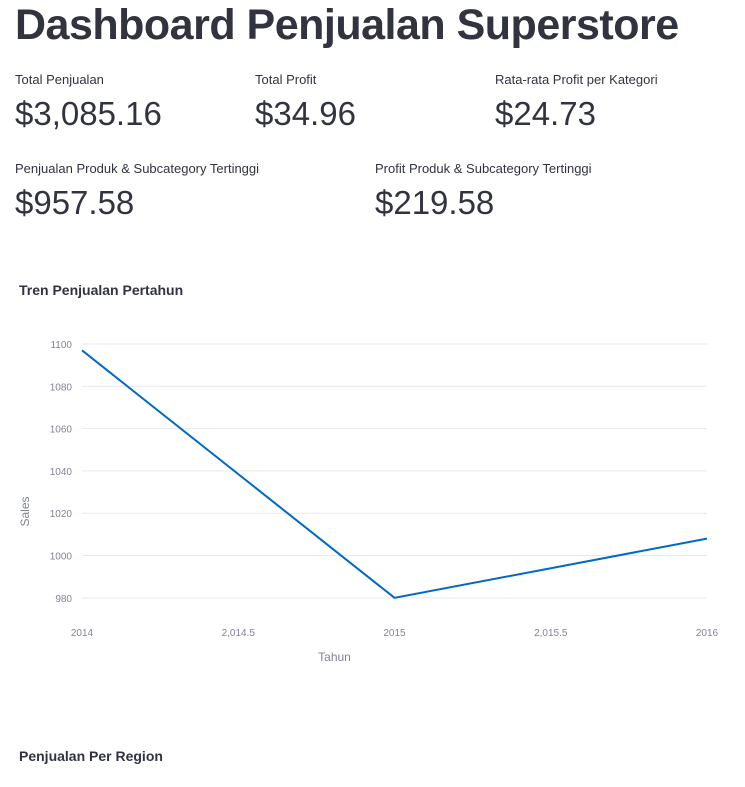  What do you see at coordinates (25, 511) in the screenshot?
I see `y-axis-title: Sales` at bounding box center [25, 511].